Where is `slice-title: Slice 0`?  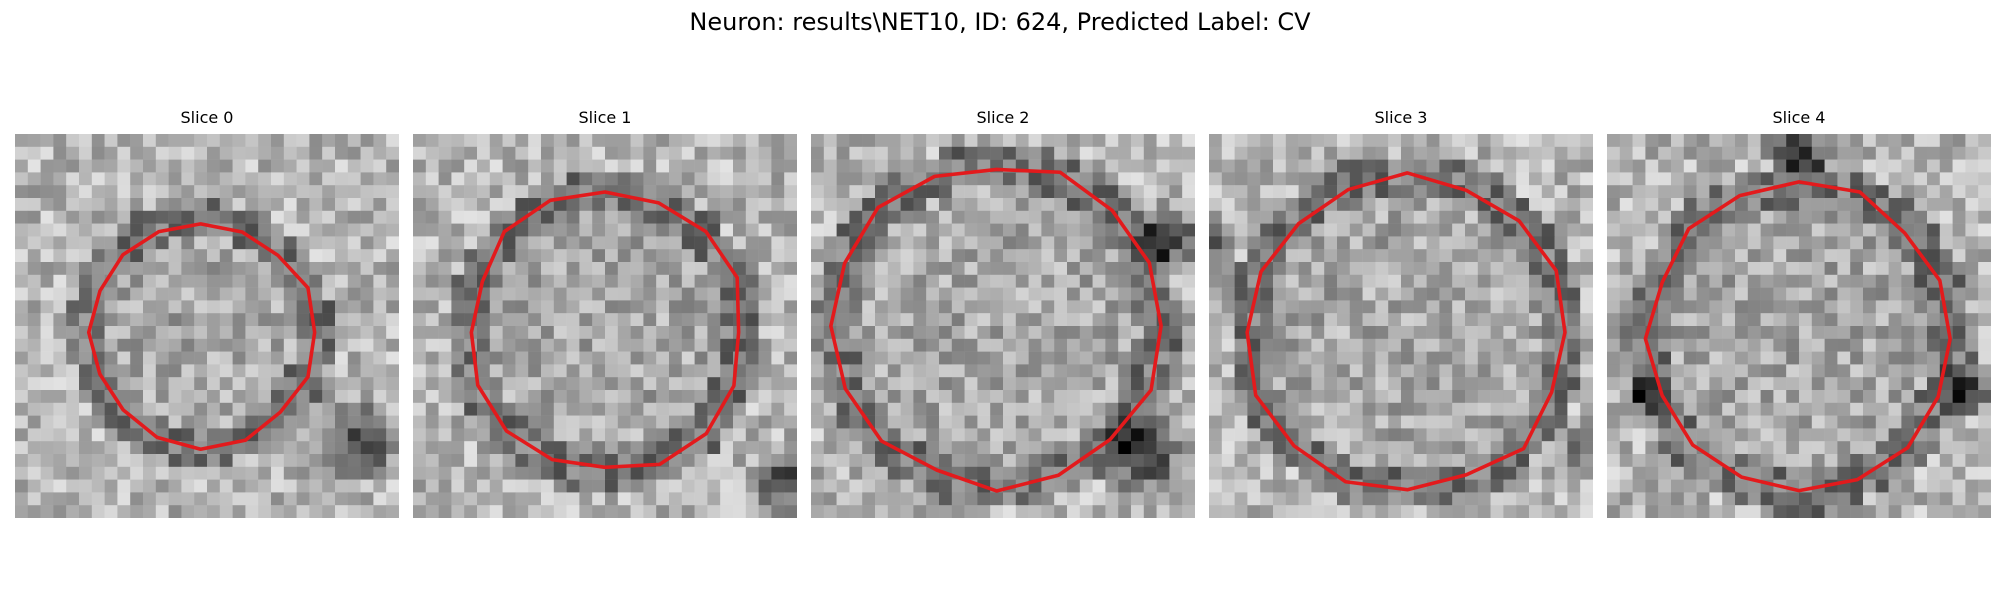 slice-title: Slice 0 is located at coordinates (207, 117).